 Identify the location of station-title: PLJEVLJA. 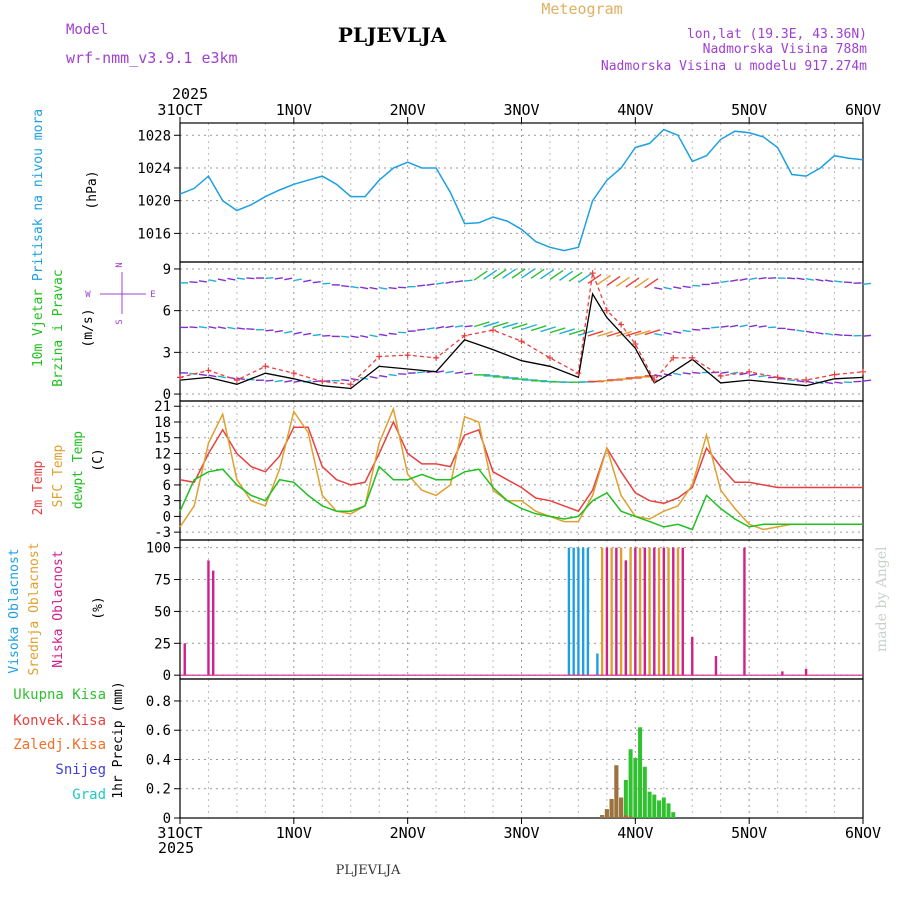
(392, 35).